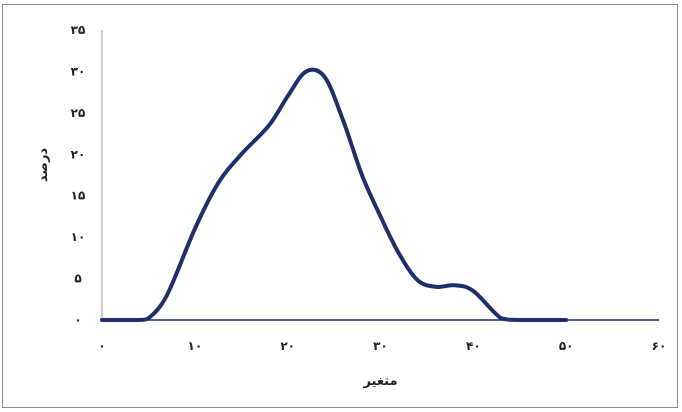 The width and height of the screenshot is (682, 412). I want to click on y-tick-label: ۰, so click(77, 320).